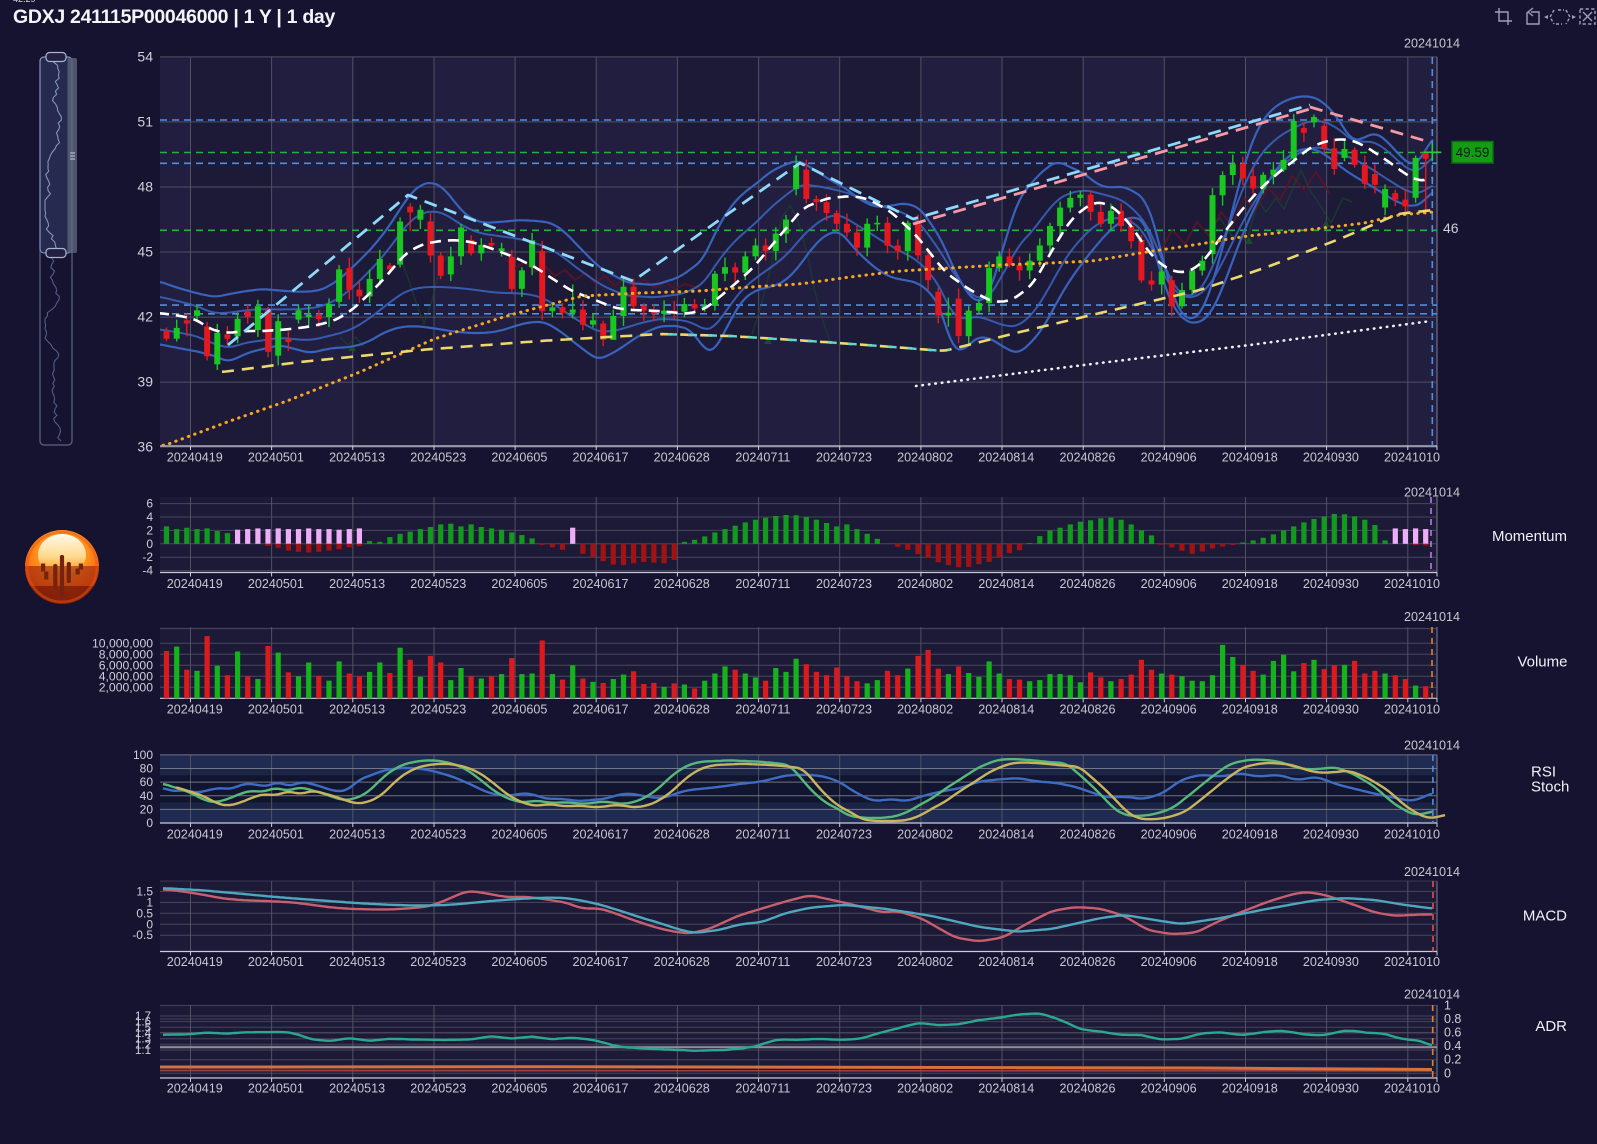  What do you see at coordinates (149, 517) in the screenshot?
I see `svg-text: 4` at bounding box center [149, 517].